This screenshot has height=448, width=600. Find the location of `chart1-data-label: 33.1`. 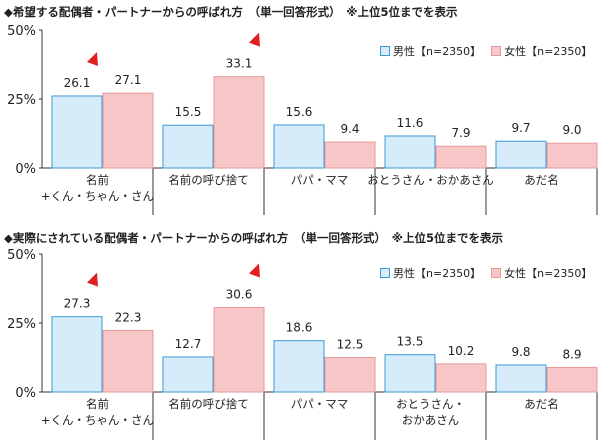

chart1-data-label: 33.1 is located at coordinates (239, 64).